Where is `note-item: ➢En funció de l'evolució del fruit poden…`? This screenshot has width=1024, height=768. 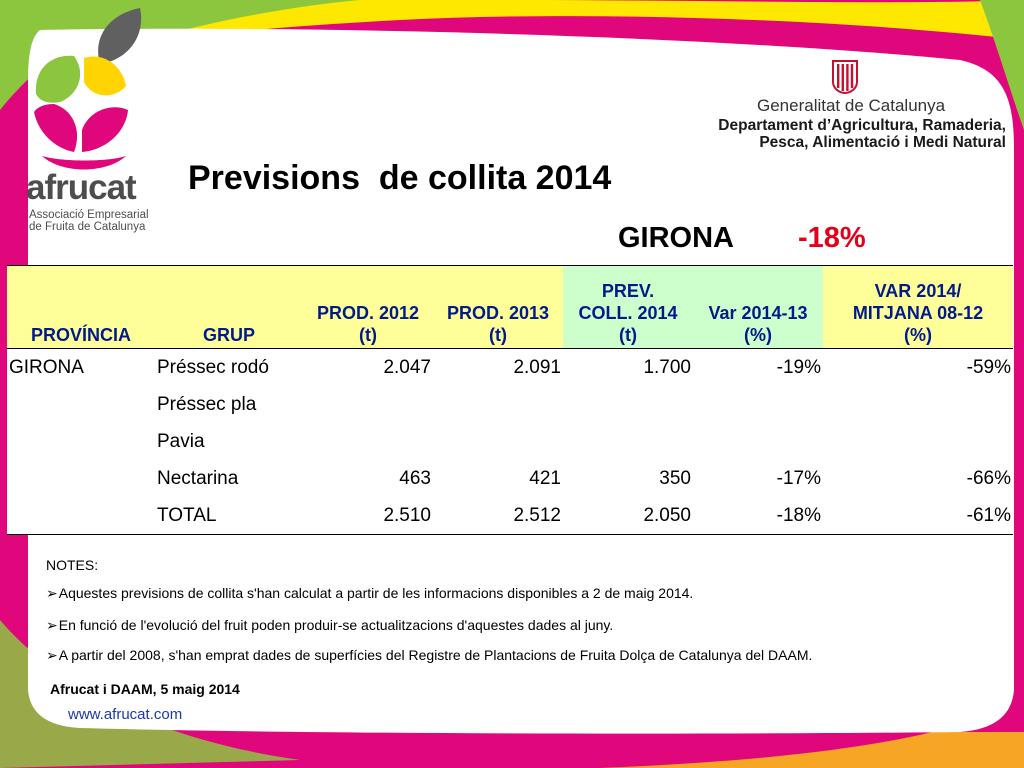 note-item: ➢En funció de l'evolució del fruit poden… is located at coordinates (329, 625).